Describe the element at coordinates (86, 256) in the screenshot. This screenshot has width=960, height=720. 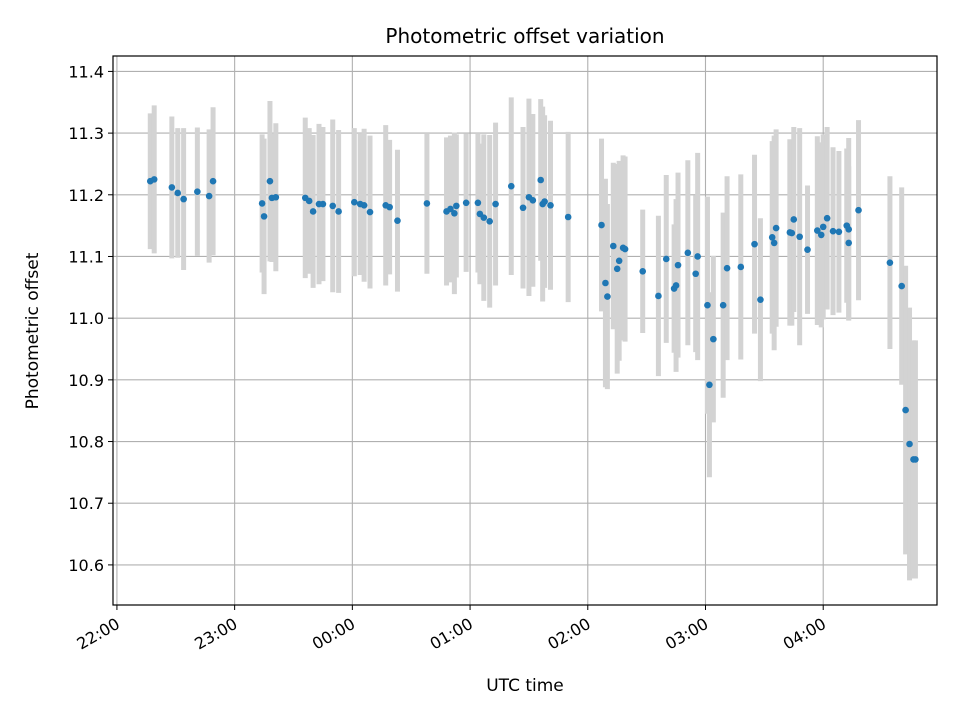
I see `y-tick-label: 11.1` at that location.